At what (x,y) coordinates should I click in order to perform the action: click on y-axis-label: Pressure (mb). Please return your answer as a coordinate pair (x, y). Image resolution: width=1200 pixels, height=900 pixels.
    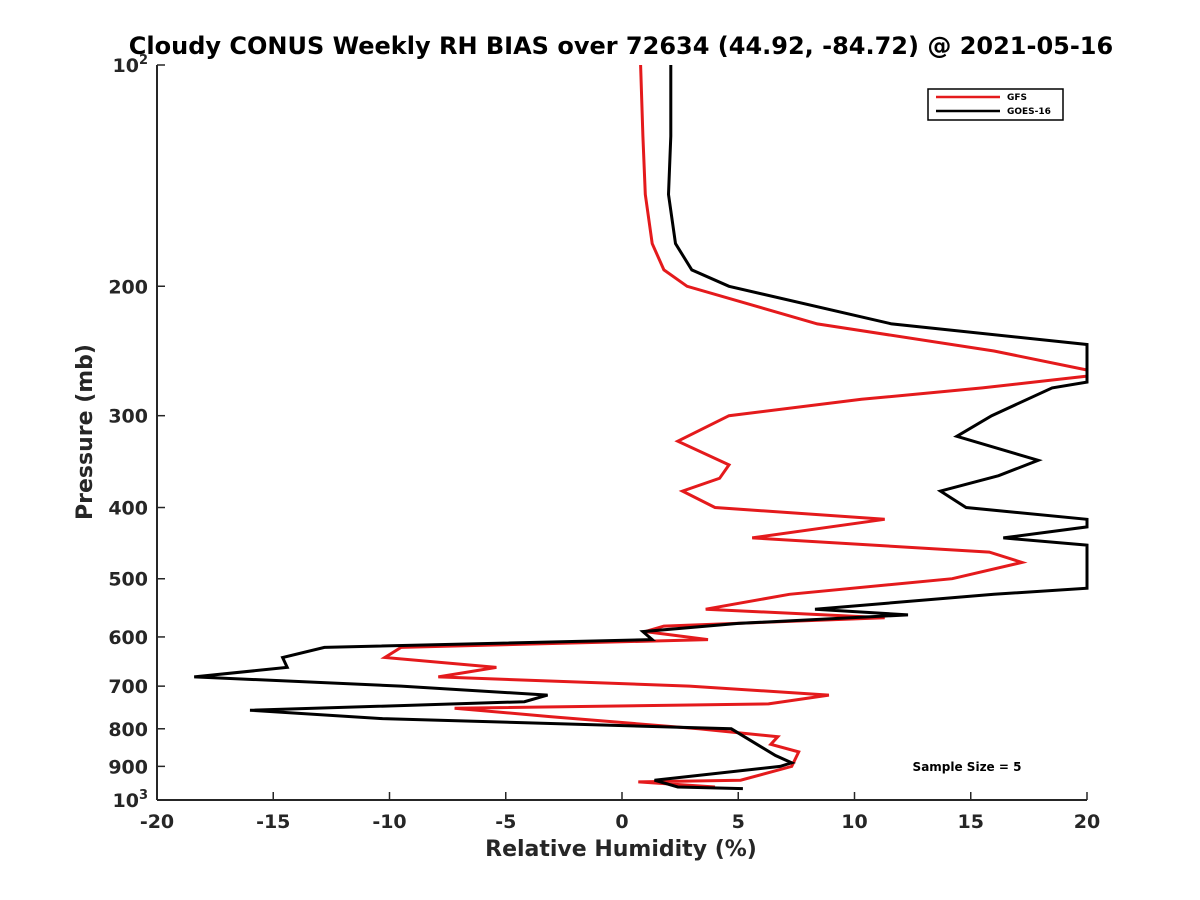
    Looking at the image, I should click on (85, 432).